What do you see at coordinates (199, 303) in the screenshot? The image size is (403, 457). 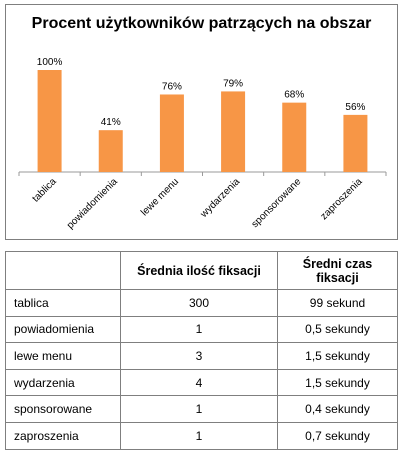 I see `table-cell: 300` at bounding box center [199, 303].